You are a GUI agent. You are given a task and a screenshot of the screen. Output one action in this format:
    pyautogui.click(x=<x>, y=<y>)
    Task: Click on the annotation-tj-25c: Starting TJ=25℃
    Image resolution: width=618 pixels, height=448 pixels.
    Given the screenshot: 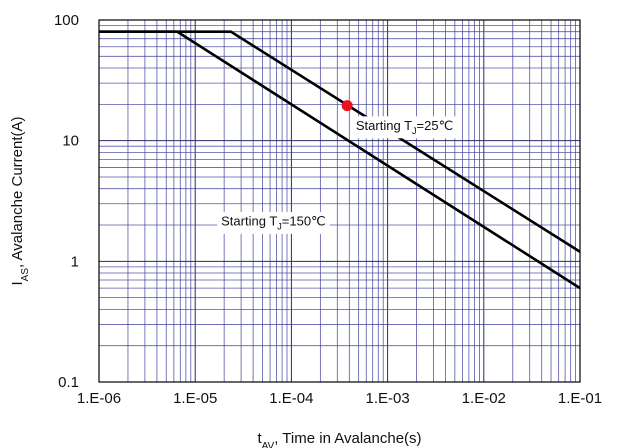 What is the action you would take?
    pyautogui.click(x=404, y=127)
    